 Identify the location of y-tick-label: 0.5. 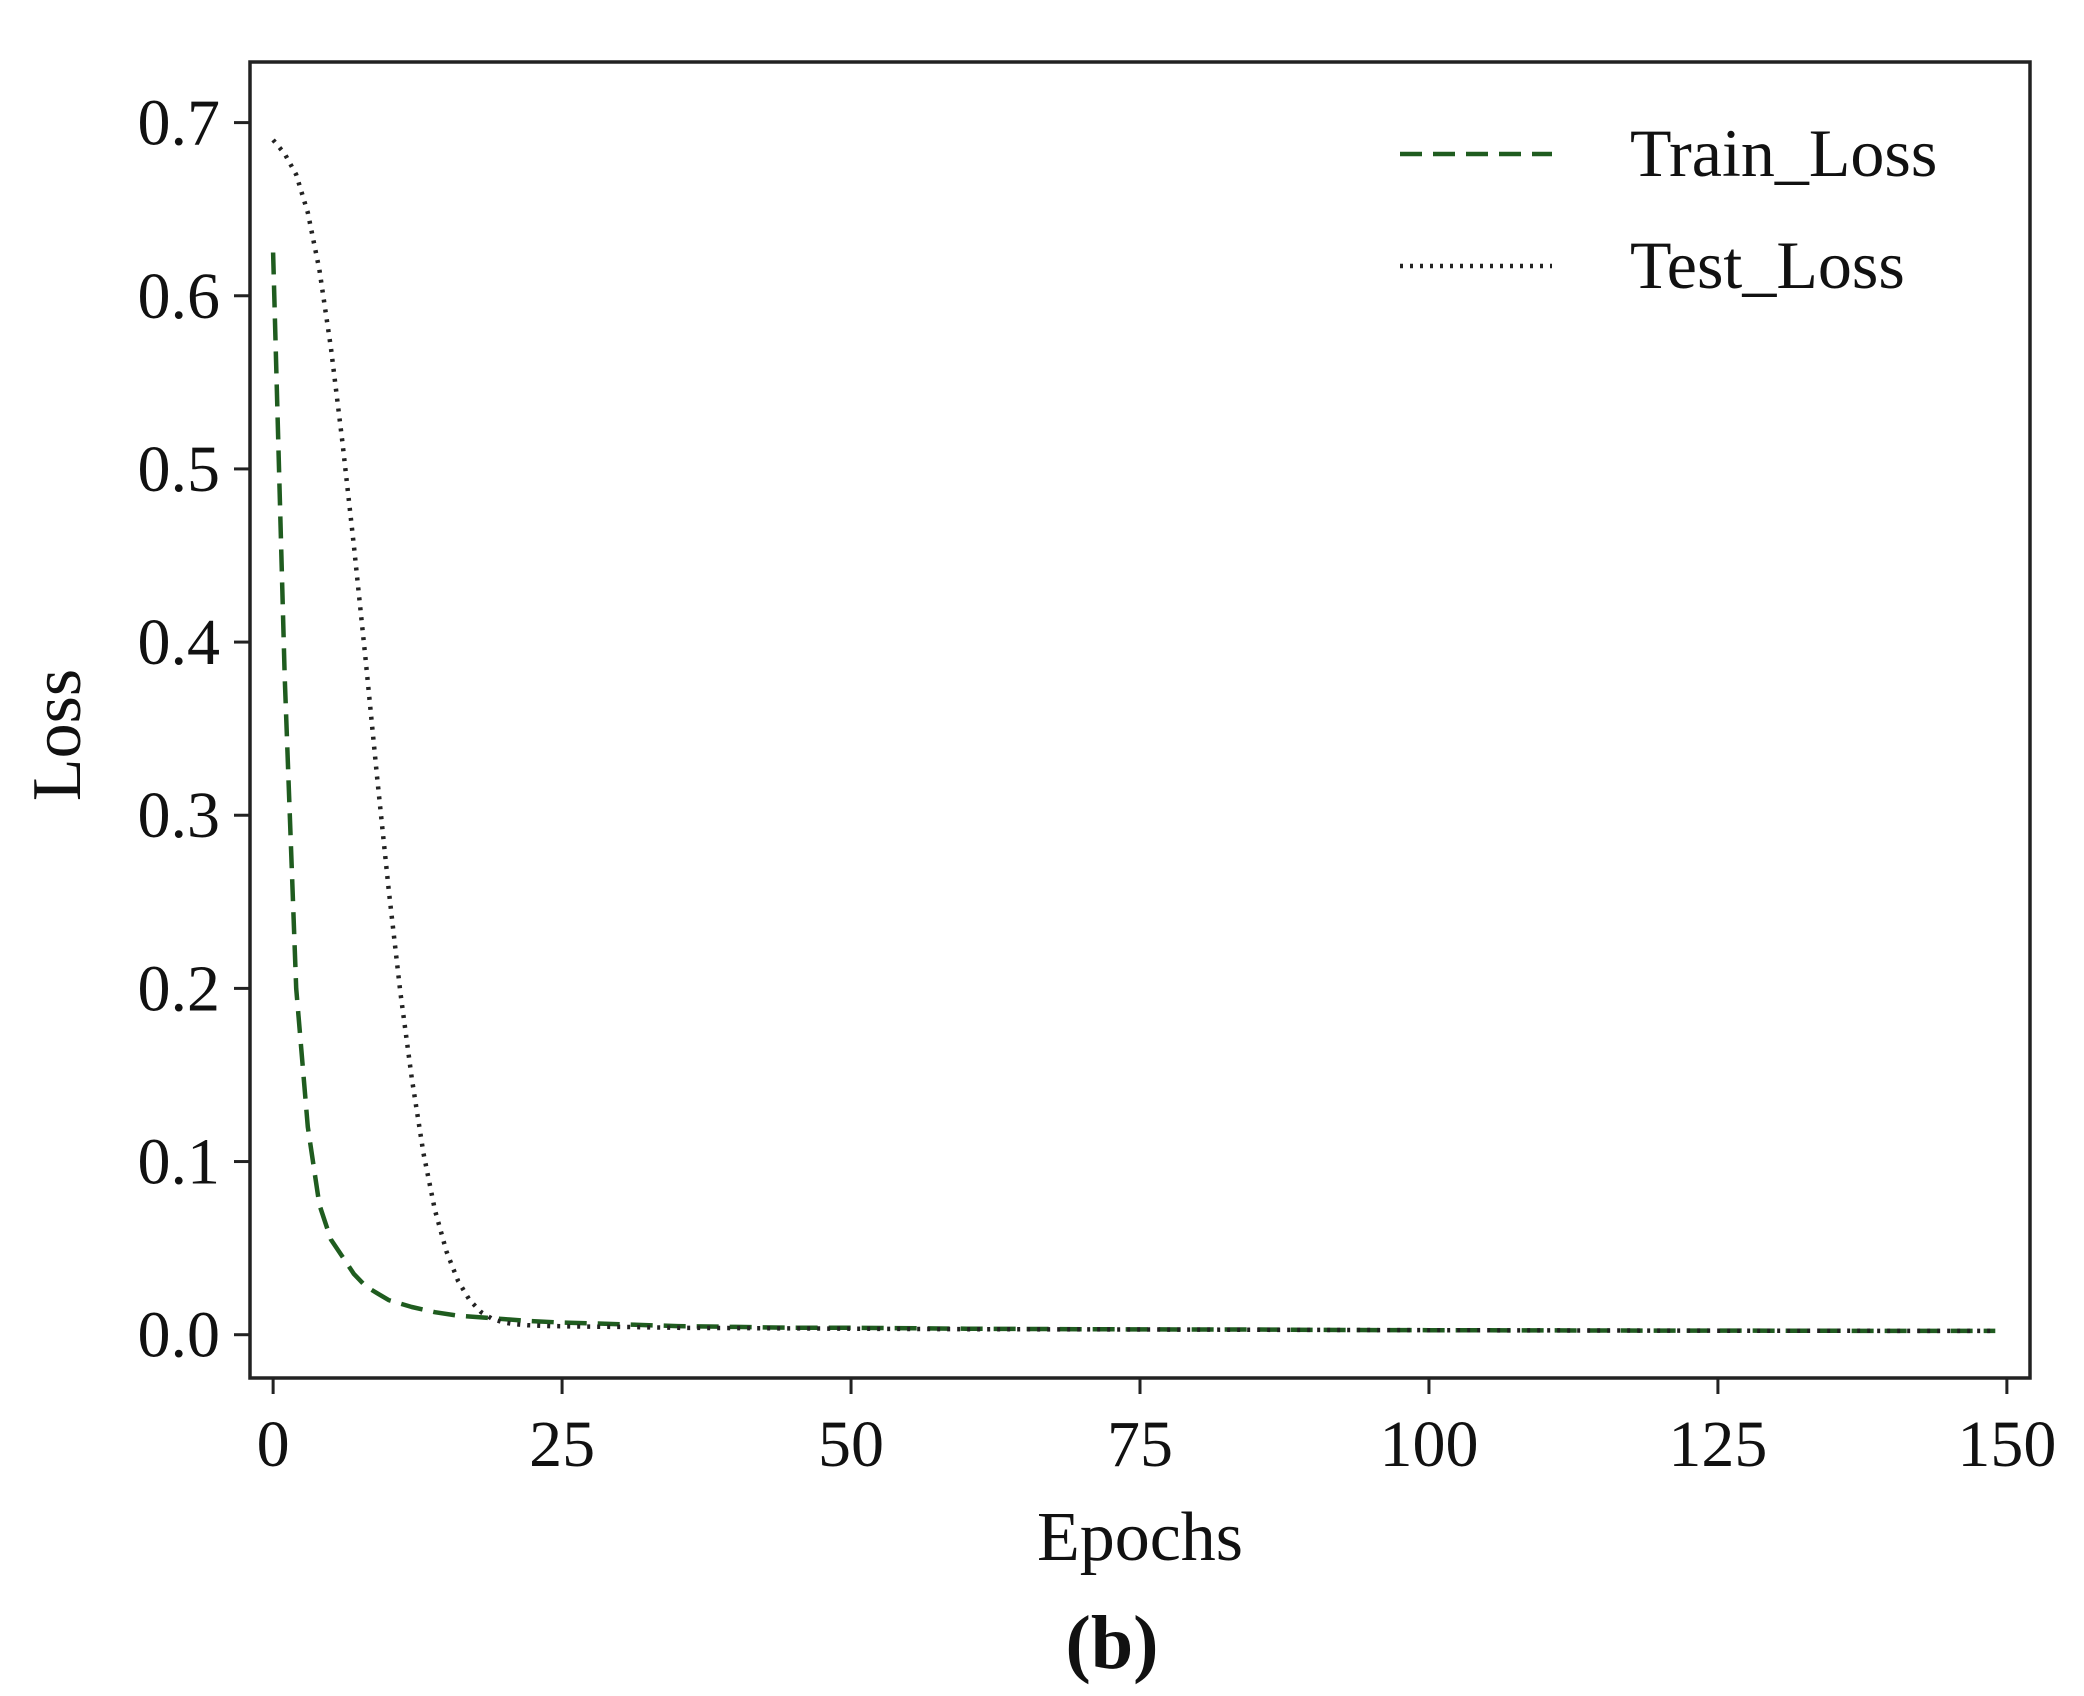
(179, 469).